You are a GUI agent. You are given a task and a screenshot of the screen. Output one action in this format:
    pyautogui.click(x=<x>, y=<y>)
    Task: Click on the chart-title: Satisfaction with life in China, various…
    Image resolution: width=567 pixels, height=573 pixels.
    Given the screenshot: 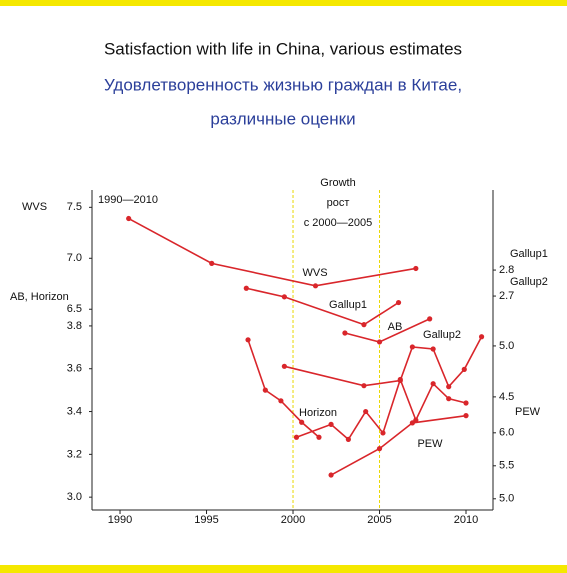 What is the action you would take?
    pyautogui.click(x=283, y=48)
    